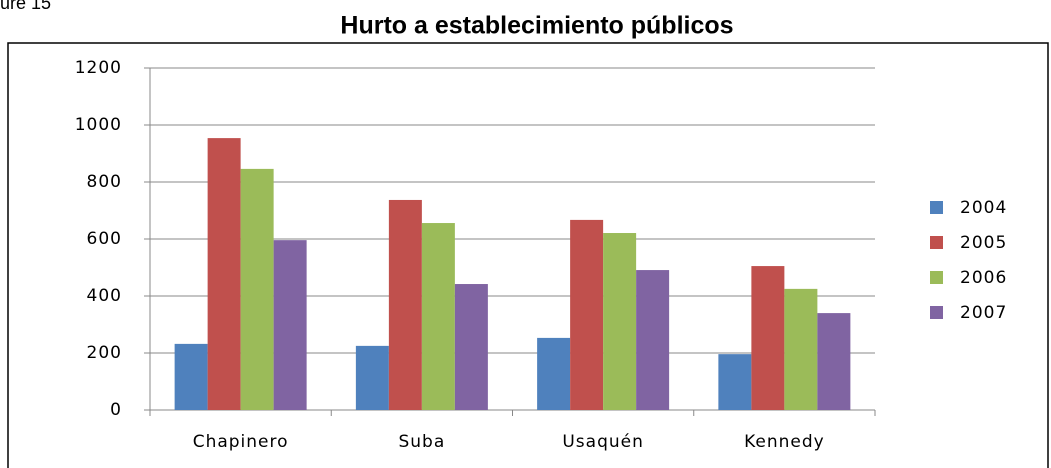 Image resolution: width=1051 pixels, height=468 pixels. What do you see at coordinates (116, 410) in the screenshot?
I see `y-tick-label: 0` at bounding box center [116, 410].